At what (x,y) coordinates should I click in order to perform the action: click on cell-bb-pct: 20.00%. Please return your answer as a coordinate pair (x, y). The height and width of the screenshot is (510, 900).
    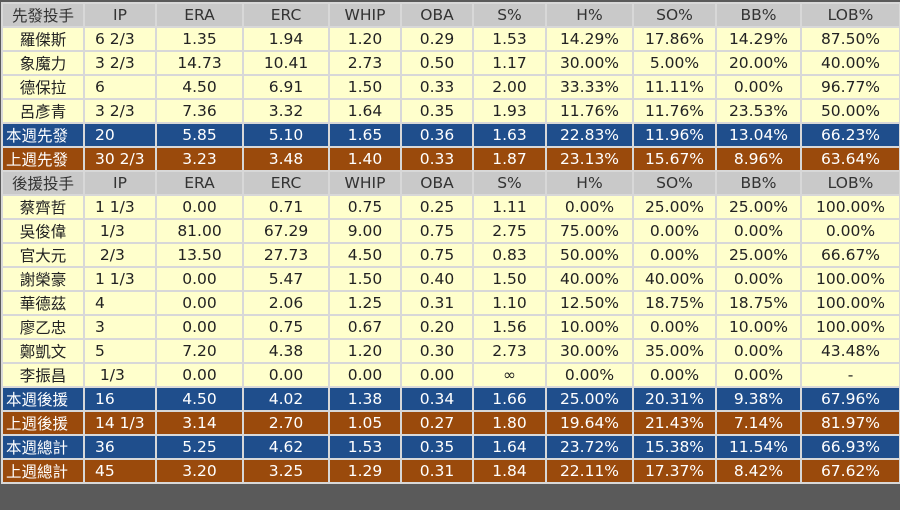
    Looking at the image, I should click on (758, 63).